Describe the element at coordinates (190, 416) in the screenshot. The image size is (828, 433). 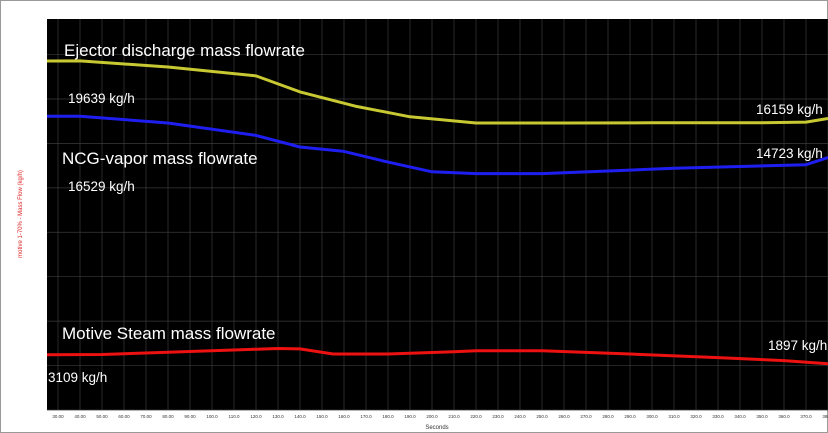
I see `x-tick-label: 90.00` at that location.